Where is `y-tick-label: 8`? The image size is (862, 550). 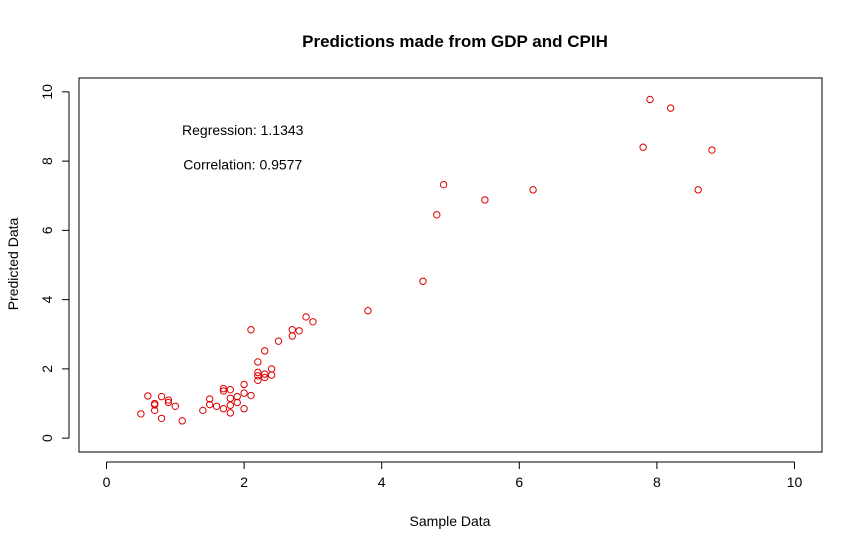
y-tick-label: 8 is located at coordinates (47, 161).